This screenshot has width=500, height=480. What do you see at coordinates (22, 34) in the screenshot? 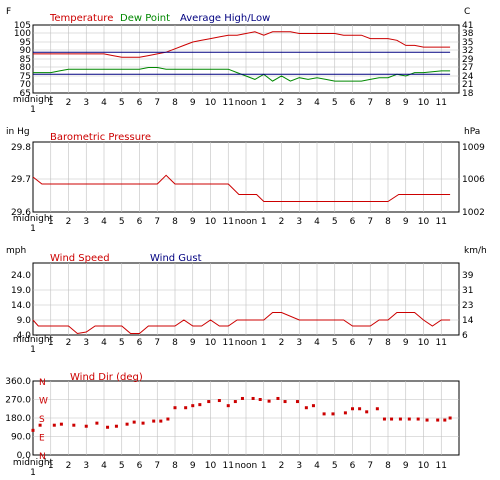
I see `y-tick-label: 100` at bounding box center [22, 34].